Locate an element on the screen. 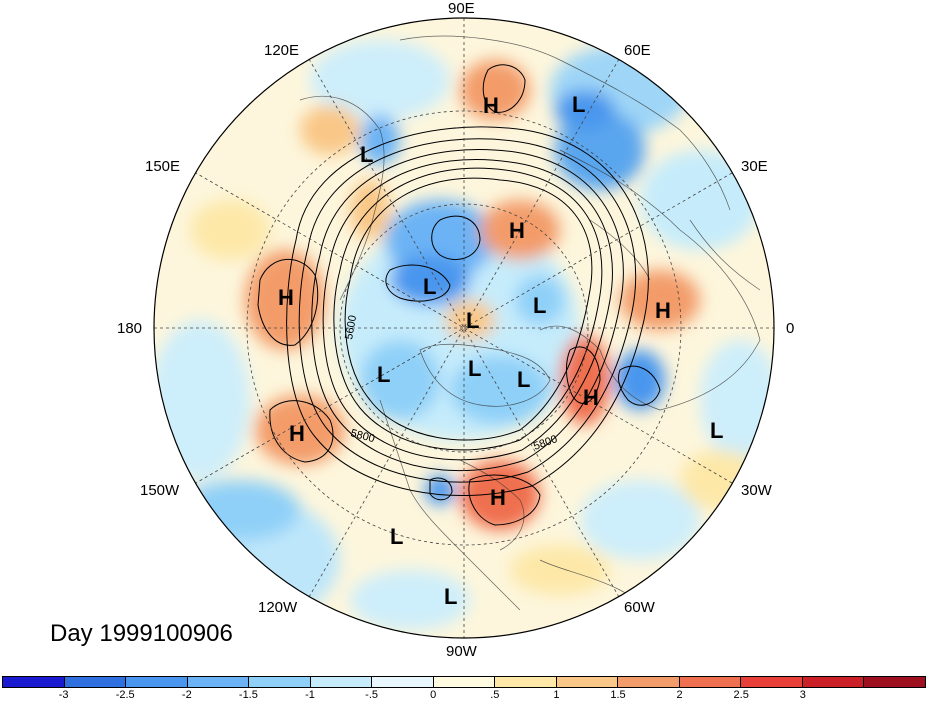 The height and width of the screenshot is (702, 928). colorbar-tick-label: -2 is located at coordinates (186, 695).